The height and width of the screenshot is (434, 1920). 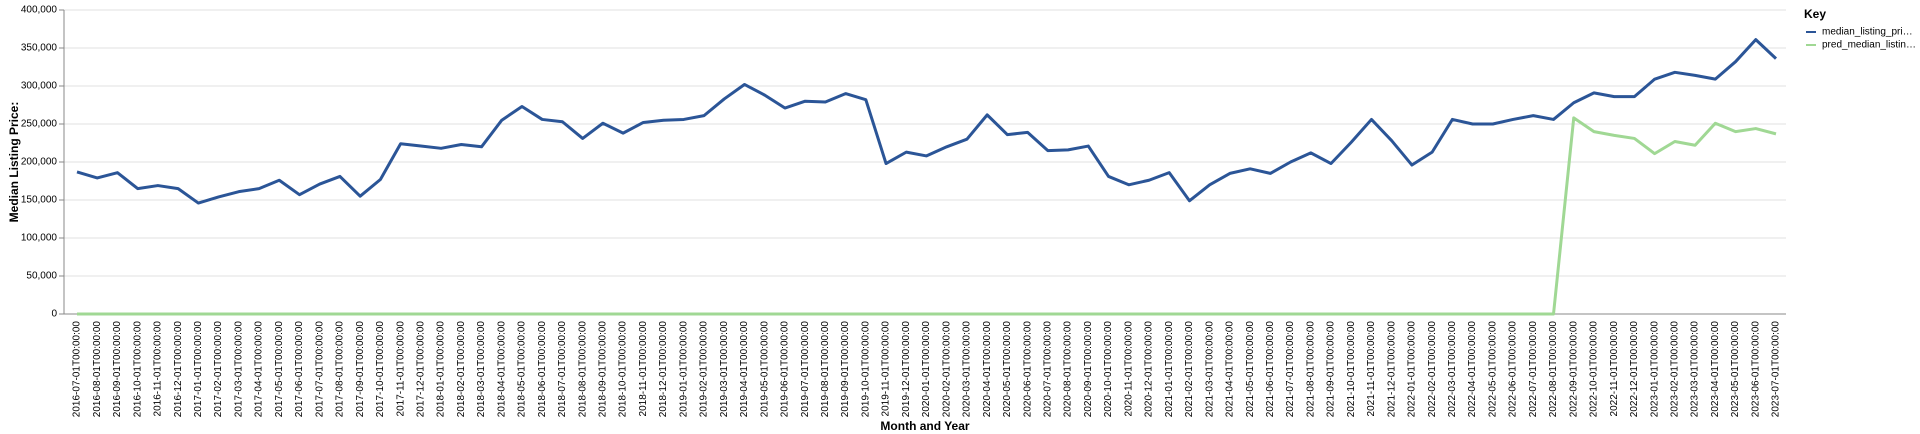 What do you see at coordinates (39, 200) in the screenshot?
I see `y-tick-label: 150,000` at bounding box center [39, 200].